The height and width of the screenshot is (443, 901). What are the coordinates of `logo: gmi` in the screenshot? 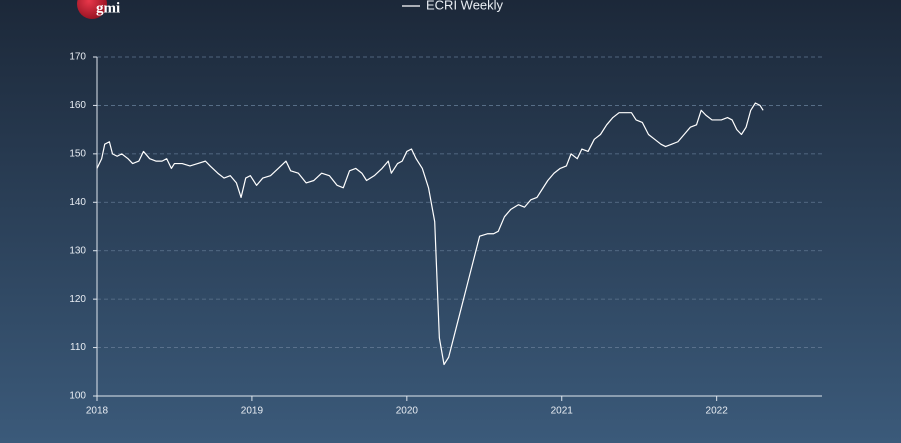 It's located at (108, 8).